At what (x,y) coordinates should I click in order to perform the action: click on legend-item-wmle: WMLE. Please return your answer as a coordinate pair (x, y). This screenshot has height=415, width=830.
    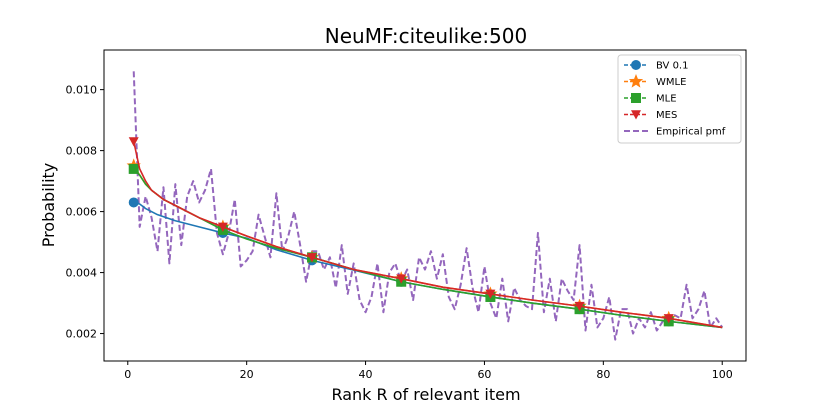
    Looking at the image, I should click on (655, 81).